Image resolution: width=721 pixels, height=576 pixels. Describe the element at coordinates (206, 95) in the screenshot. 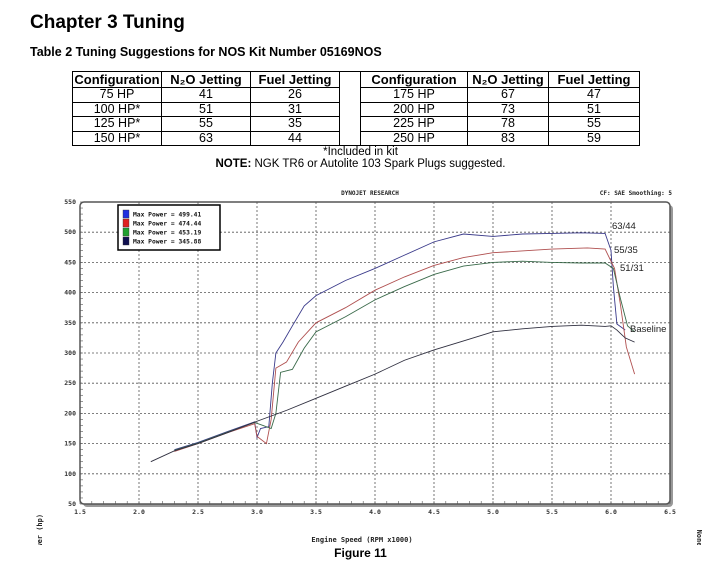

I see `table-cell: 41` at that location.